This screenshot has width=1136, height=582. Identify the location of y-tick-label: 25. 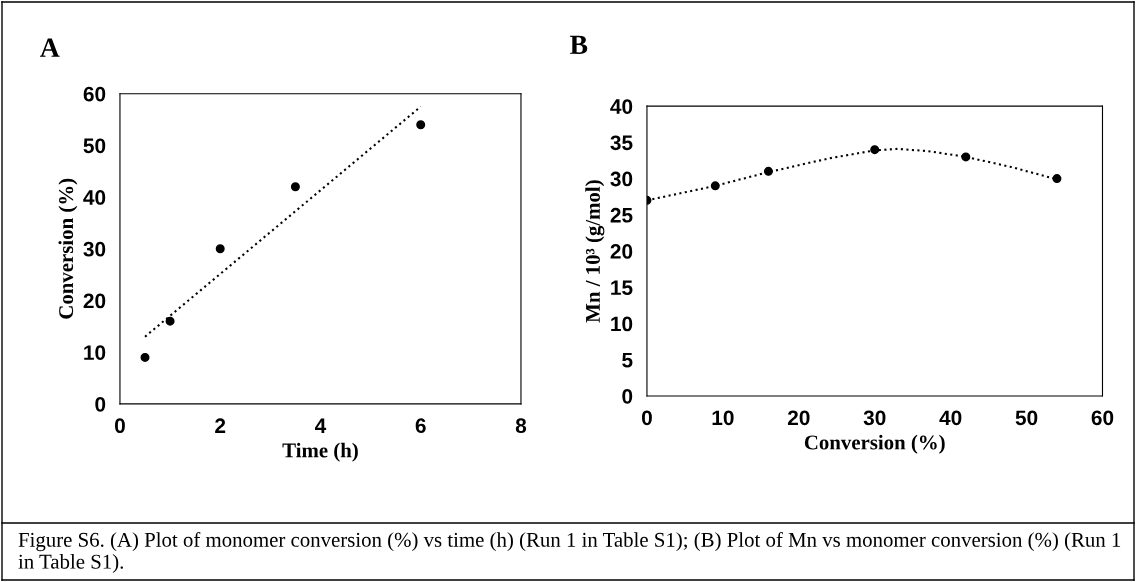
(621, 215).